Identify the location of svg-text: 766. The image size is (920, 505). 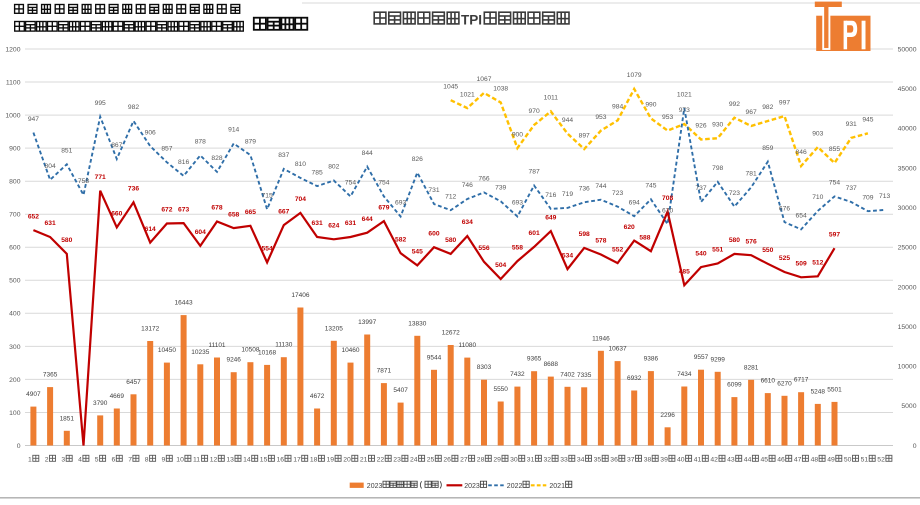
(483, 179).